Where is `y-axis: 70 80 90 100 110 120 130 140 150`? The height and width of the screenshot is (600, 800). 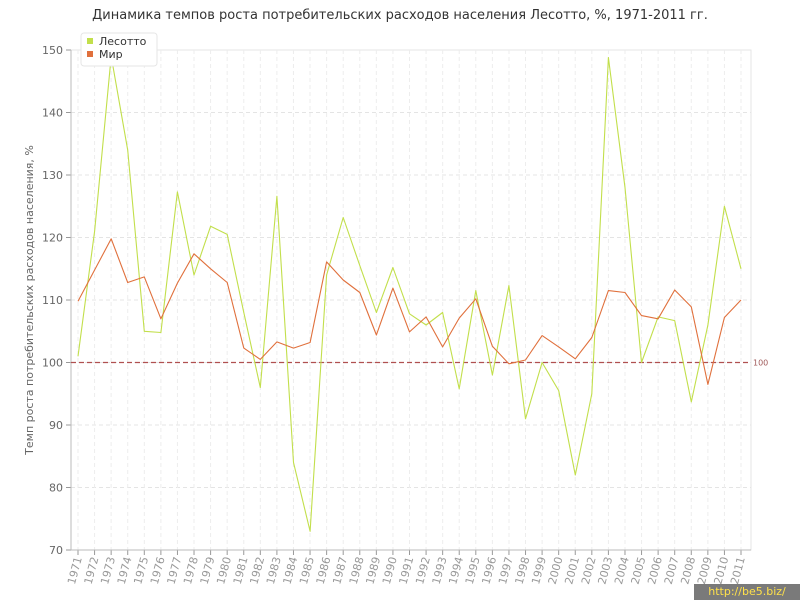 y-axis: 70 80 90 100 110 120 130 140 150 is located at coordinates (57, 300).